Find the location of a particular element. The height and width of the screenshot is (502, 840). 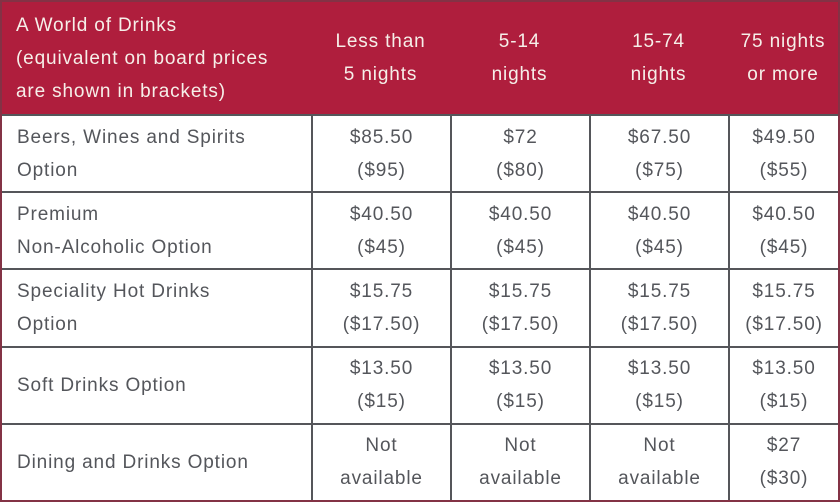

row-label-premium-non-alcoholic: Premium Non-Alcoholic Option is located at coordinates (156, 229).